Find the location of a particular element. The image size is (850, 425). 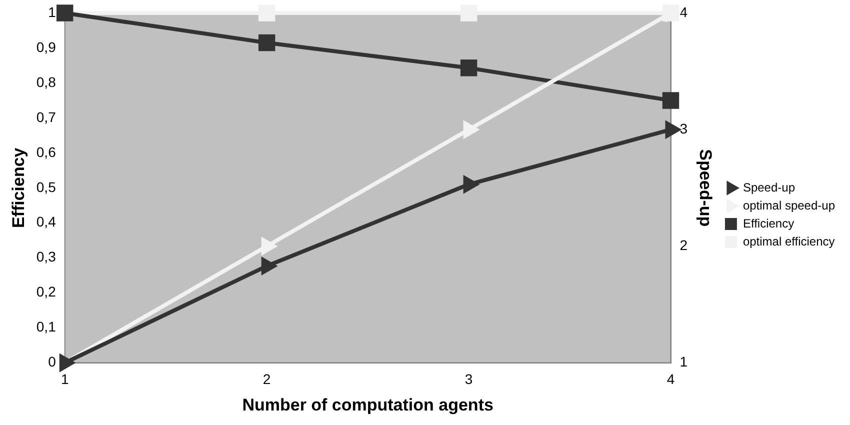

y-tick-label: 0,3 is located at coordinates (46, 256).